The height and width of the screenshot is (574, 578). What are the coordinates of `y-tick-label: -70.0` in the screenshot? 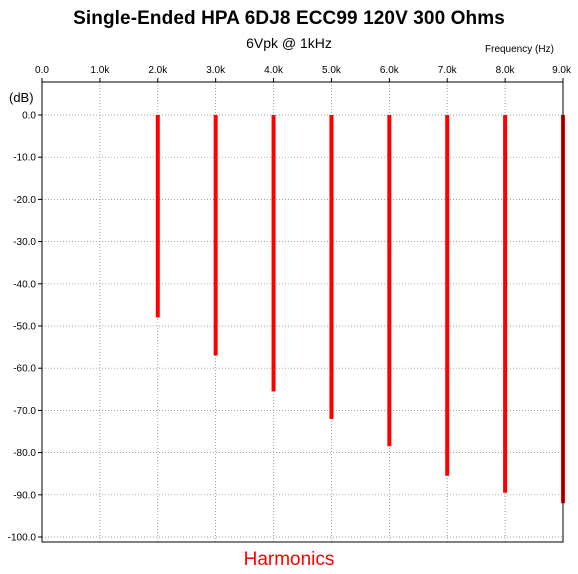 It's located at (24, 411).